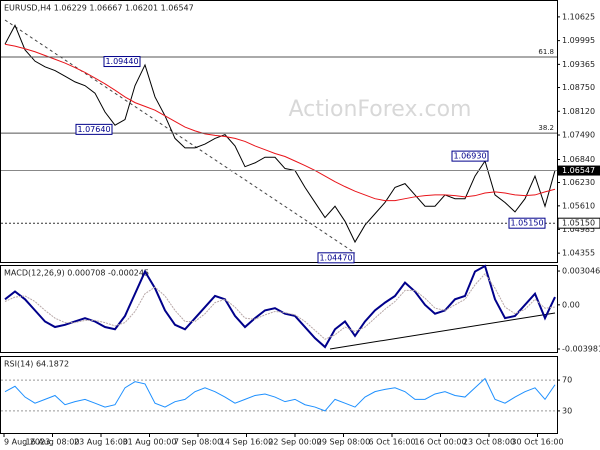  I want to click on x-tick-label: 7 Sep 08:00, so click(198, 442).